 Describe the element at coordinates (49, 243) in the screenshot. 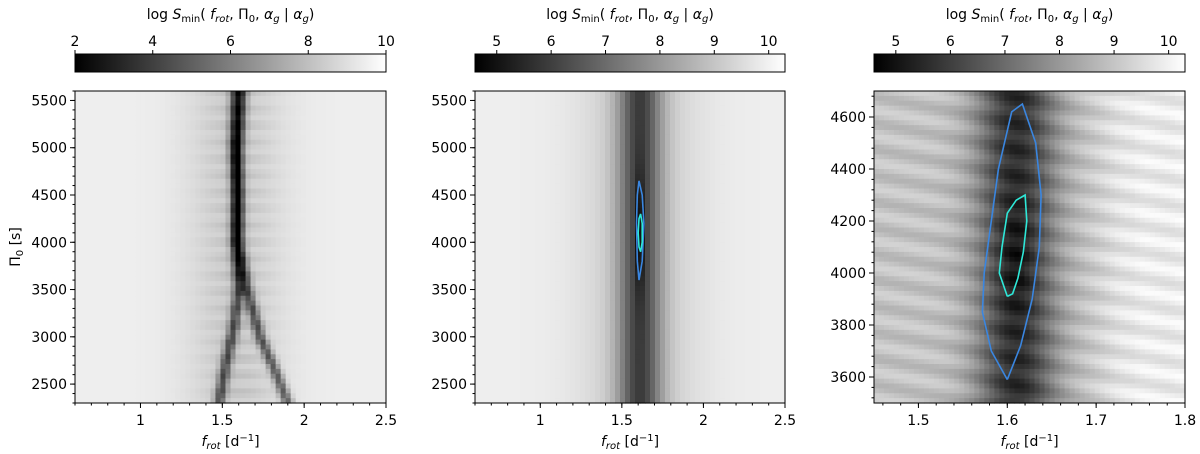

I see `y-tick-label: 4000` at that location.